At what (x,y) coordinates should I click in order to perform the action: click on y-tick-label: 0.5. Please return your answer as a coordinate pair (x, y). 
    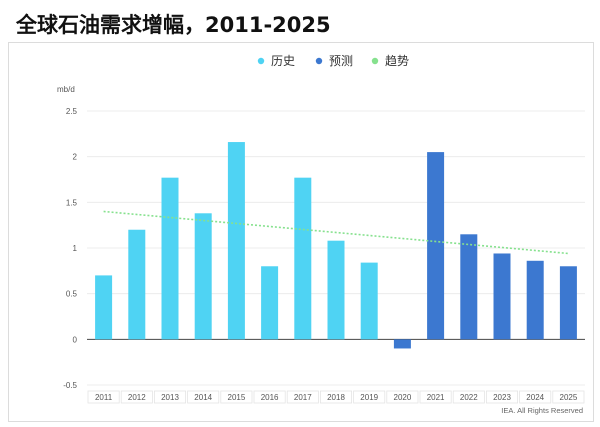
    Looking at the image, I should click on (72, 294).